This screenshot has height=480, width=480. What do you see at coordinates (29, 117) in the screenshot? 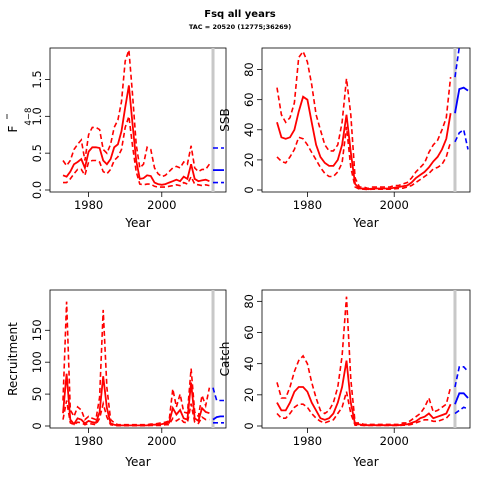
I see `y-axis-label-subscript: 4−8` at bounding box center [29, 117].